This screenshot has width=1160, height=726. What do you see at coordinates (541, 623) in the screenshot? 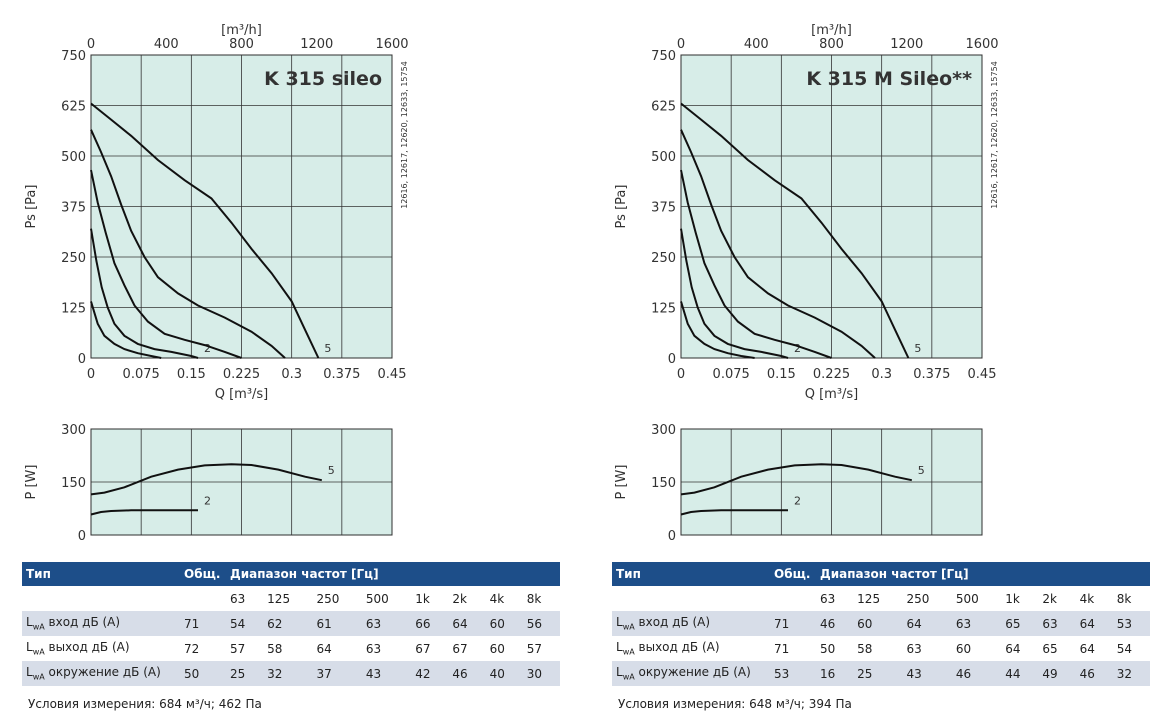
I see `row-value: 56` at bounding box center [541, 623].